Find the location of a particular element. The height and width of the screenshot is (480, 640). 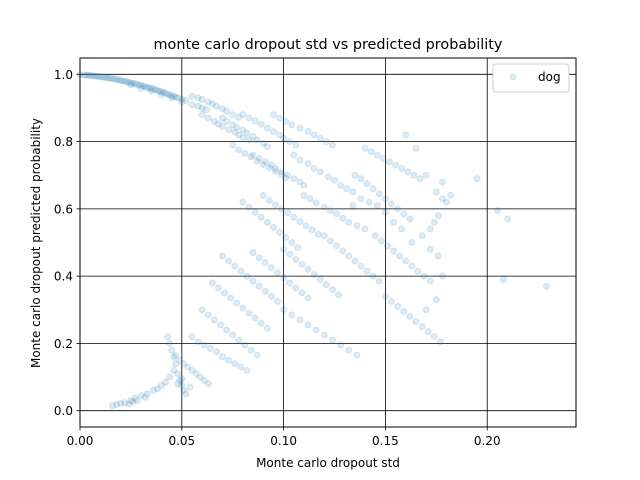

x-tick-label: 0.20 is located at coordinates (487, 441).